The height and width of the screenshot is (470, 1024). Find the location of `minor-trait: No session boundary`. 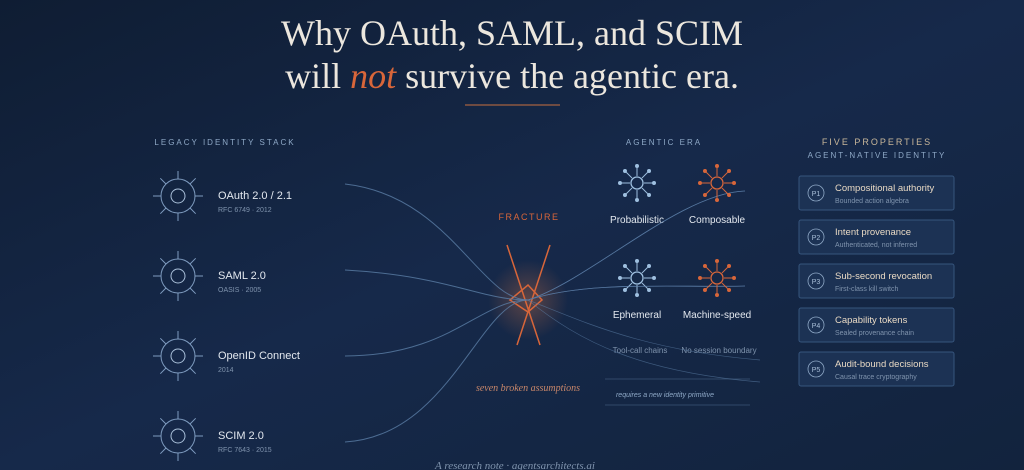

minor-trait: No session boundary is located at coordinates (718, 350).